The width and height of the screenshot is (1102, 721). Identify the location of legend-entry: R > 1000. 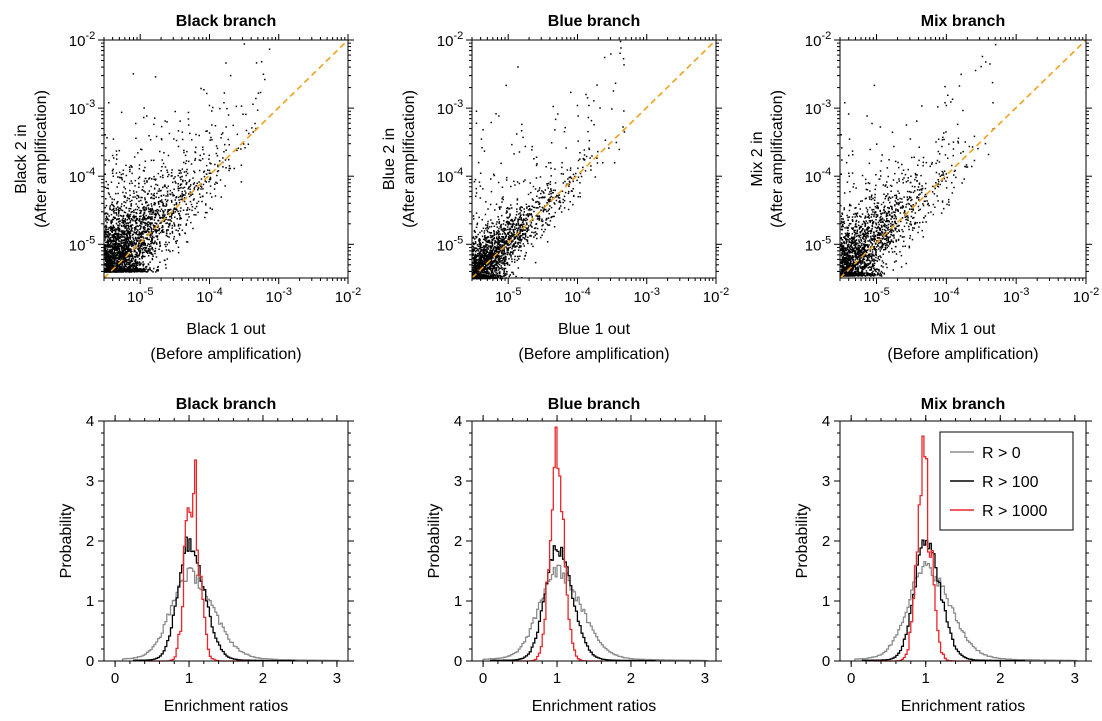
(1014, 511).